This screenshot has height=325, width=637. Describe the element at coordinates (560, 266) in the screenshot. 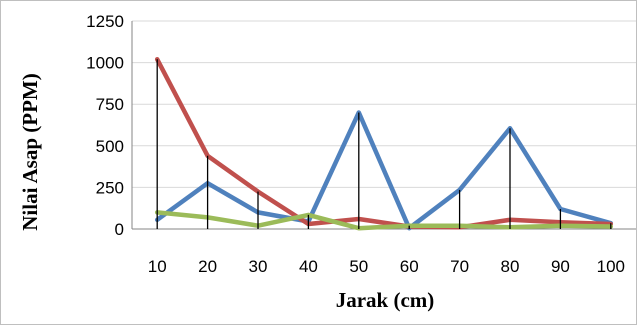

I see `x-tick-label: 90` at that location.